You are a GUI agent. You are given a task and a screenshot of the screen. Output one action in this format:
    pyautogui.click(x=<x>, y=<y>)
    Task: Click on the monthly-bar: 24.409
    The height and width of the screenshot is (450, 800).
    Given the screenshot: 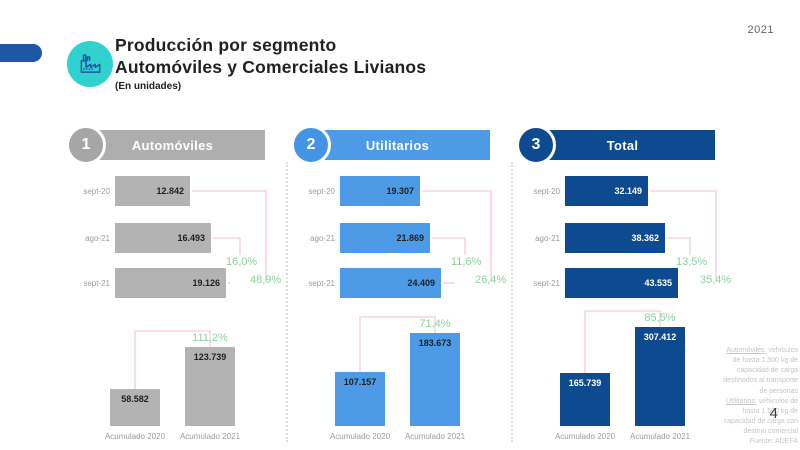 What is the action you would take?
    pyautogui.click(x=390, y=283)
    